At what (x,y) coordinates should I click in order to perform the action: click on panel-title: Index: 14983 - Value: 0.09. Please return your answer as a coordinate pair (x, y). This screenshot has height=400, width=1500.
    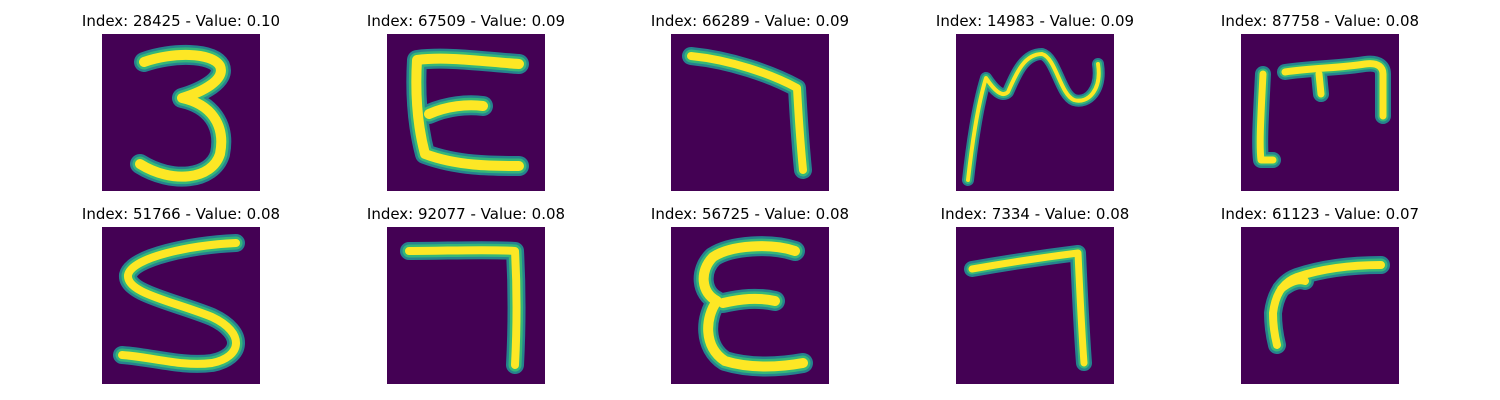
    Looking at the image, I should click on (1035, 21).